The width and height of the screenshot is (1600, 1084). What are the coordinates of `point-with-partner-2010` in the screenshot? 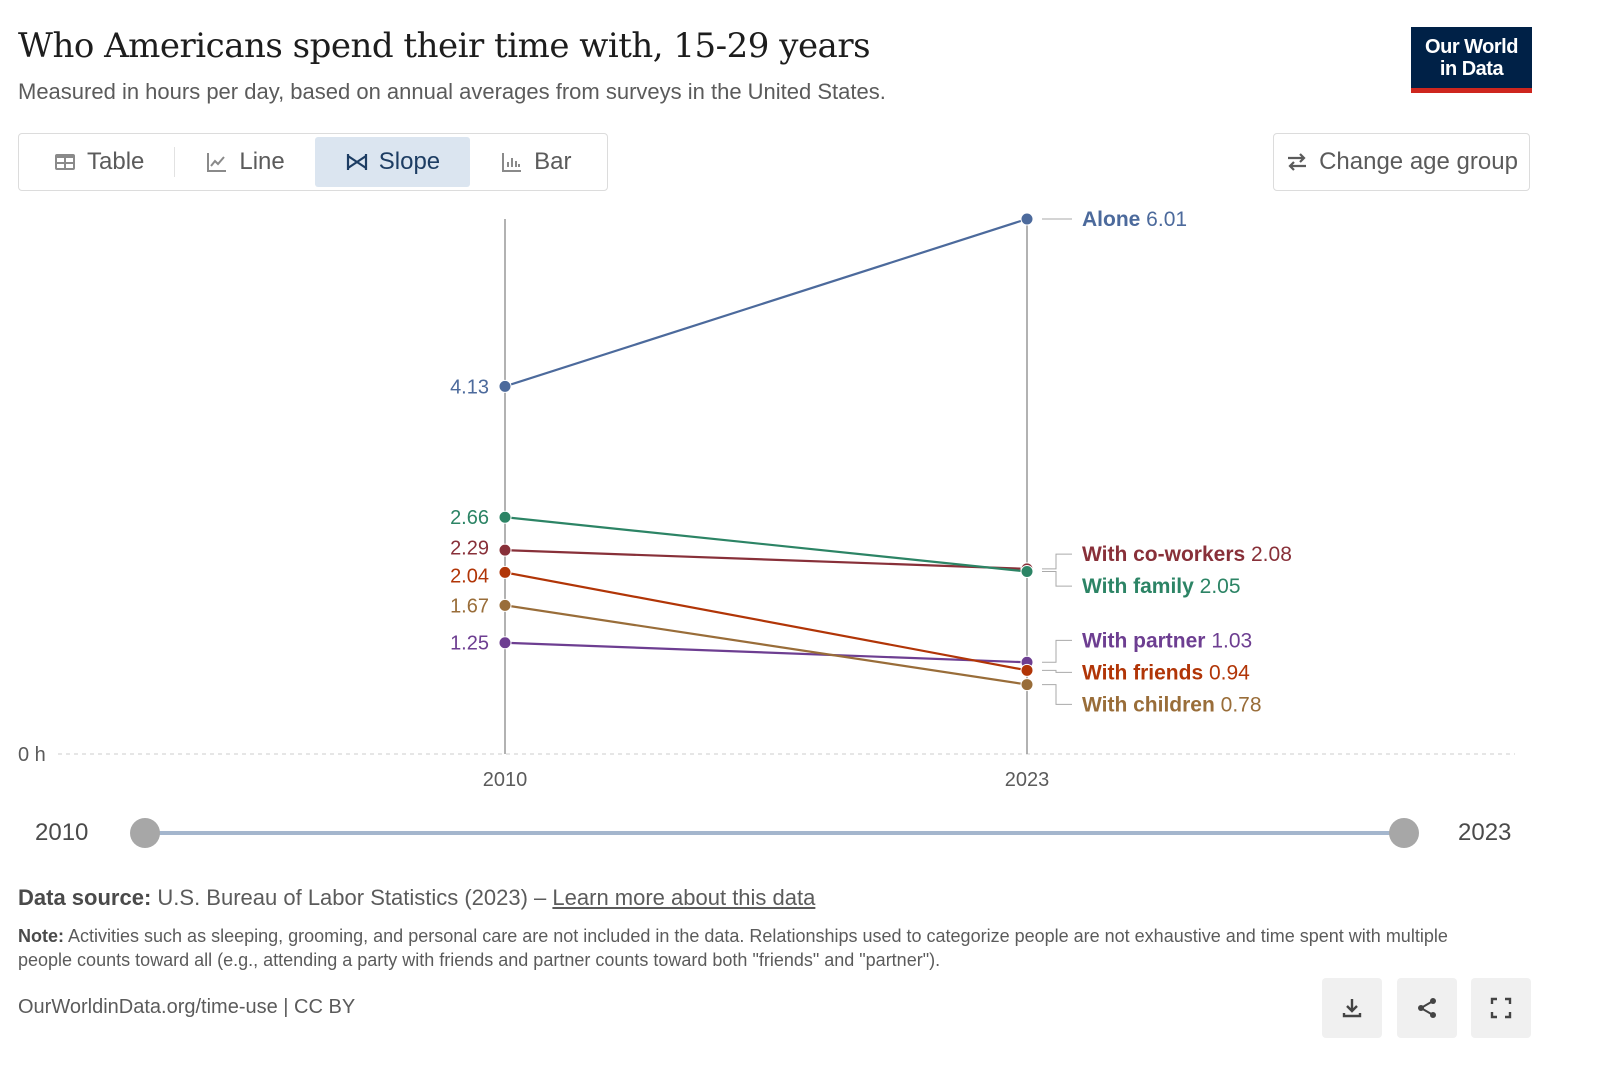 It's located at (505, 643).